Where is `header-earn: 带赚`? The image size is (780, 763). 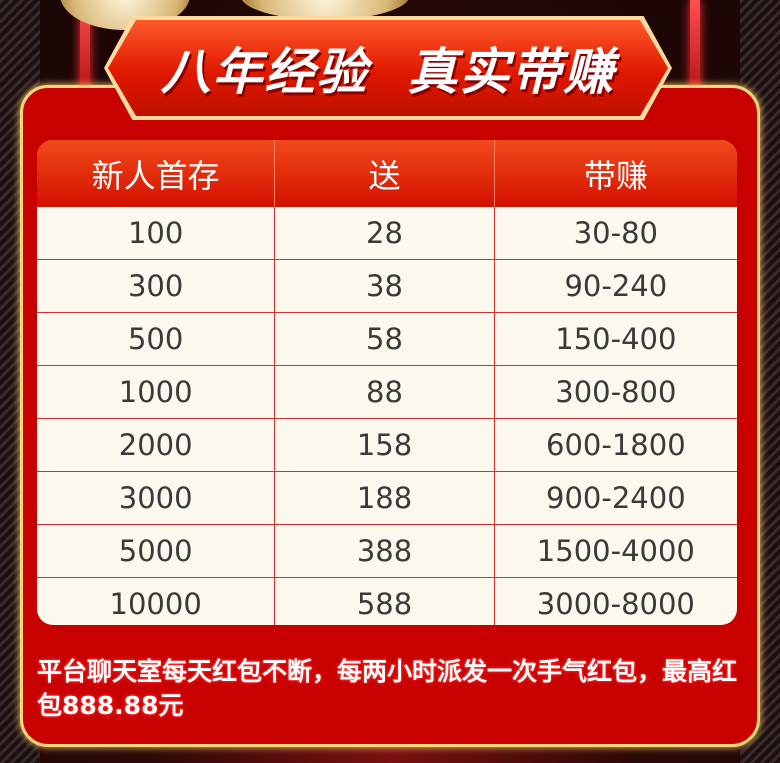 header-earn: 带赚 is located at coordinates (615, 175).